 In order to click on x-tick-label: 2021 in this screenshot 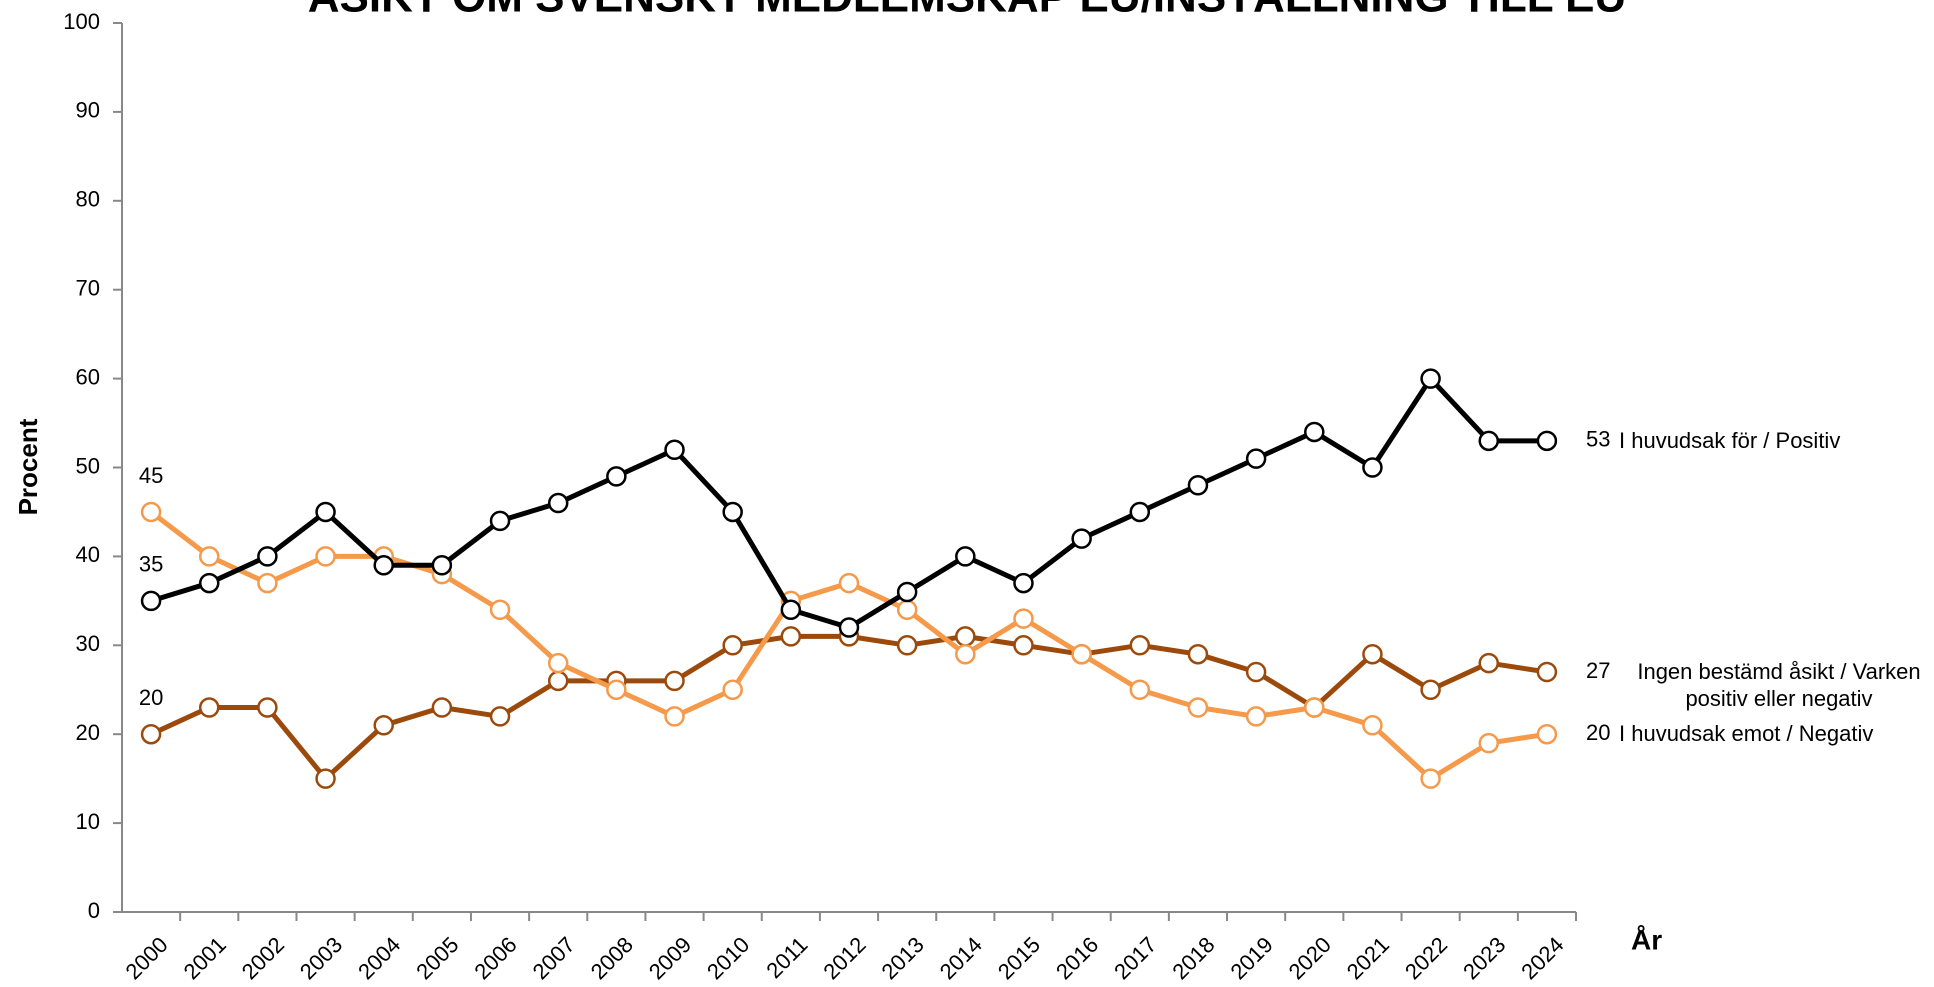, I will do `click(1368, 958)`.